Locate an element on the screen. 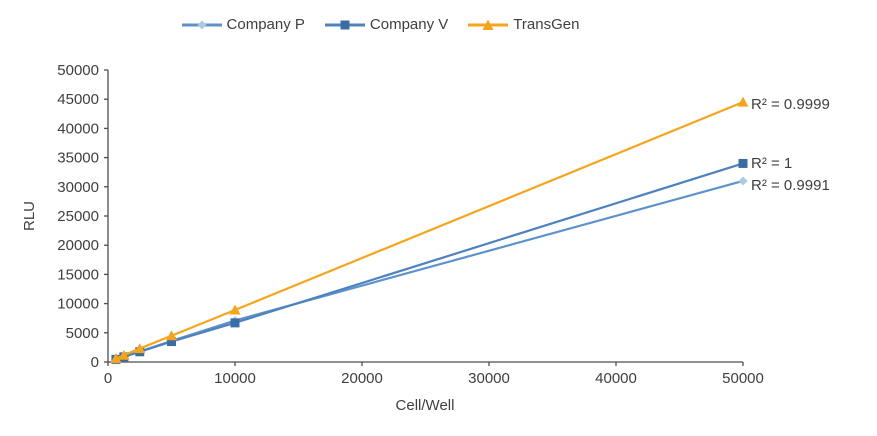 Image resolution: width=877 pixels, height=436 pixels. x-axis-tick-label: 0 is located at coordinates (108, 378).